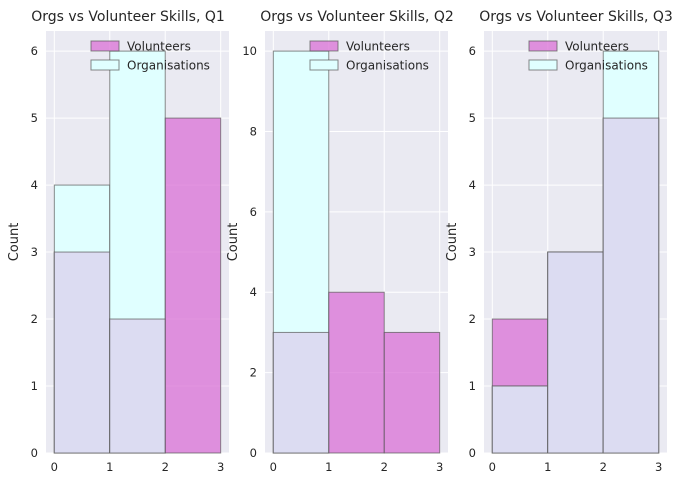  What do you see at coordinates (357, 17) in the screenshot?
I see `chart-title: Orgs vs Volunteer Skills, Q2` at bounding box center [357, 17].